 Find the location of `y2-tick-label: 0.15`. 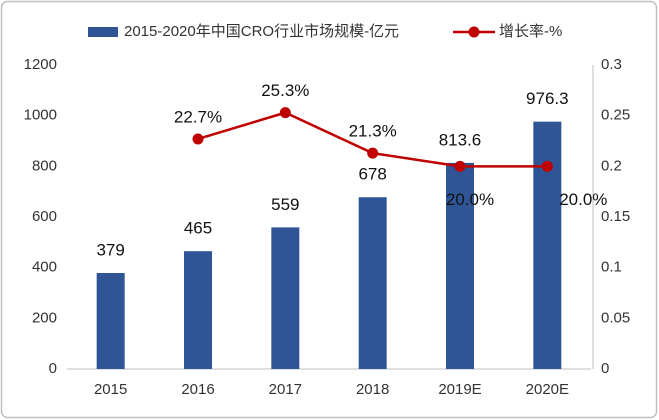

y2-tick-label: 0.15 is located at coordinates (615, 216).